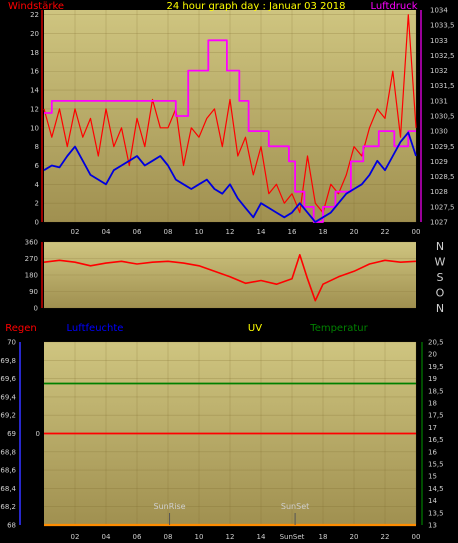 The height and width of the screenshot is (543, 458). Describe the element at coordinates (8, 471) in the screenshot. I see `humidity-axis-tick: 68,6` at that location.